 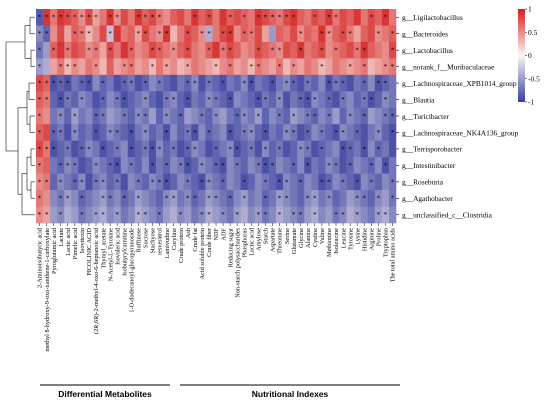 I want to click on column-label: Crude fiber, so click(x=209, y=242).